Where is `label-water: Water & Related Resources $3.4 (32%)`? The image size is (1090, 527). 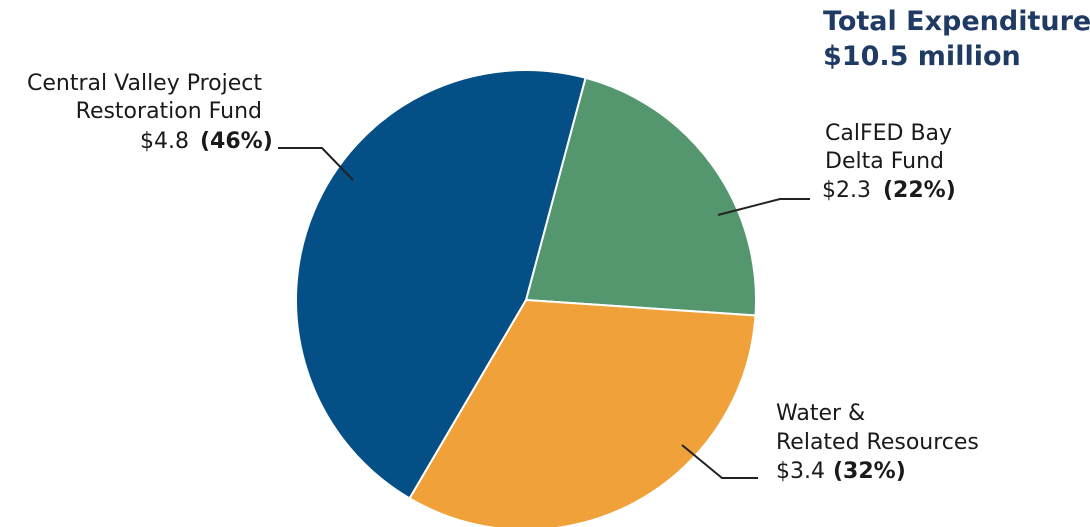
label-water: Water & Related Resources $3.4 (32%) is located at coordinates (830, 442).